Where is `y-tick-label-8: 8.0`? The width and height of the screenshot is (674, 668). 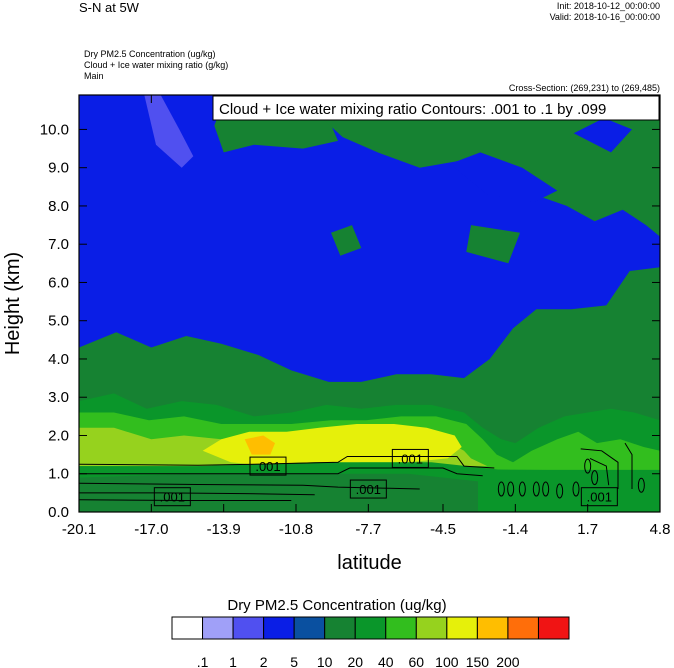
y-tick-label-8: 8.0 is located at coordinates (58, 206).